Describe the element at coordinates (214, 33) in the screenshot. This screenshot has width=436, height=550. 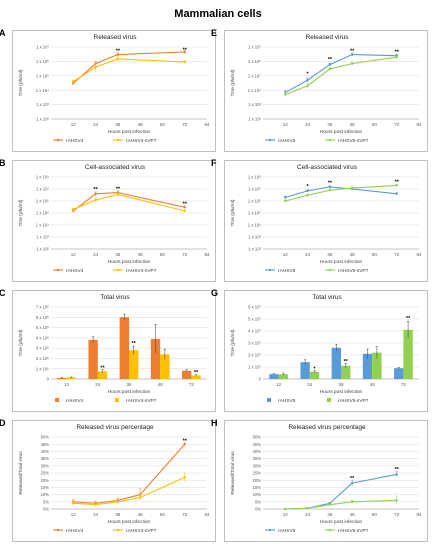
I see `panel-e-label: E` at that location.